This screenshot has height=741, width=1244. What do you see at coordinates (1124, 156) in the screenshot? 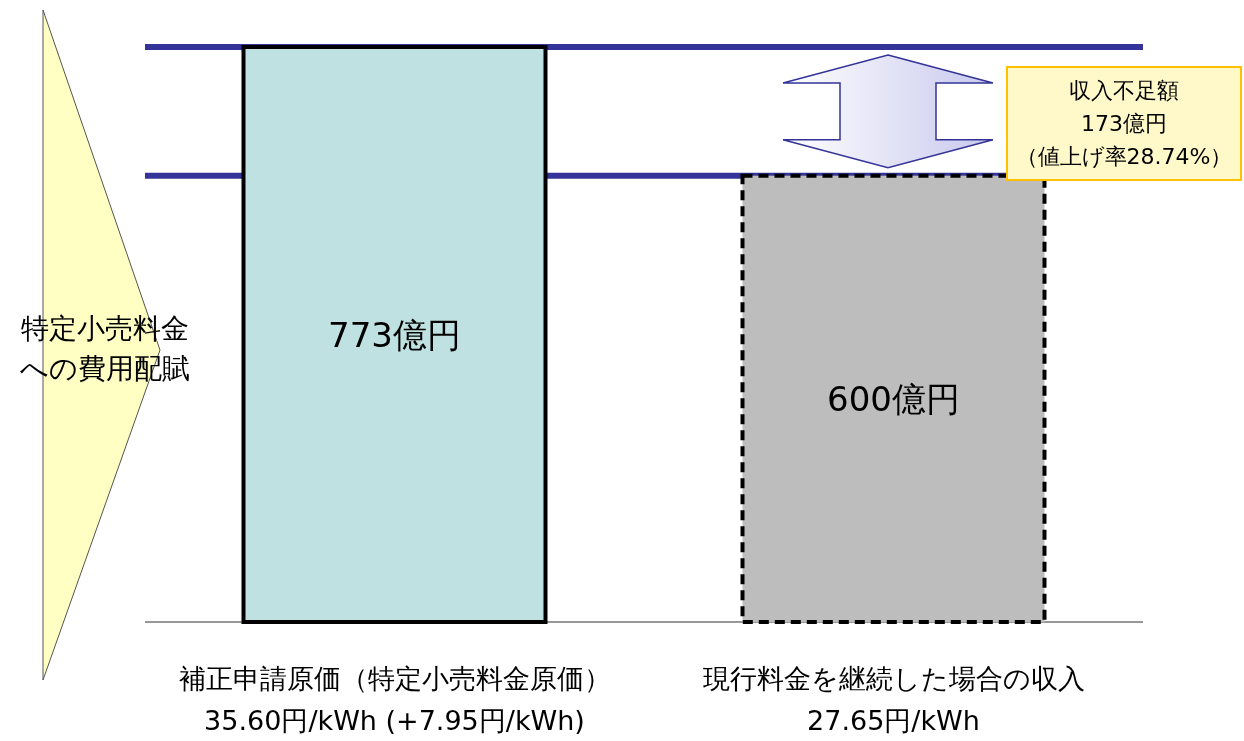
I see `annotation: （値上げ率28.74%）` at bounding box center [1124, 156].